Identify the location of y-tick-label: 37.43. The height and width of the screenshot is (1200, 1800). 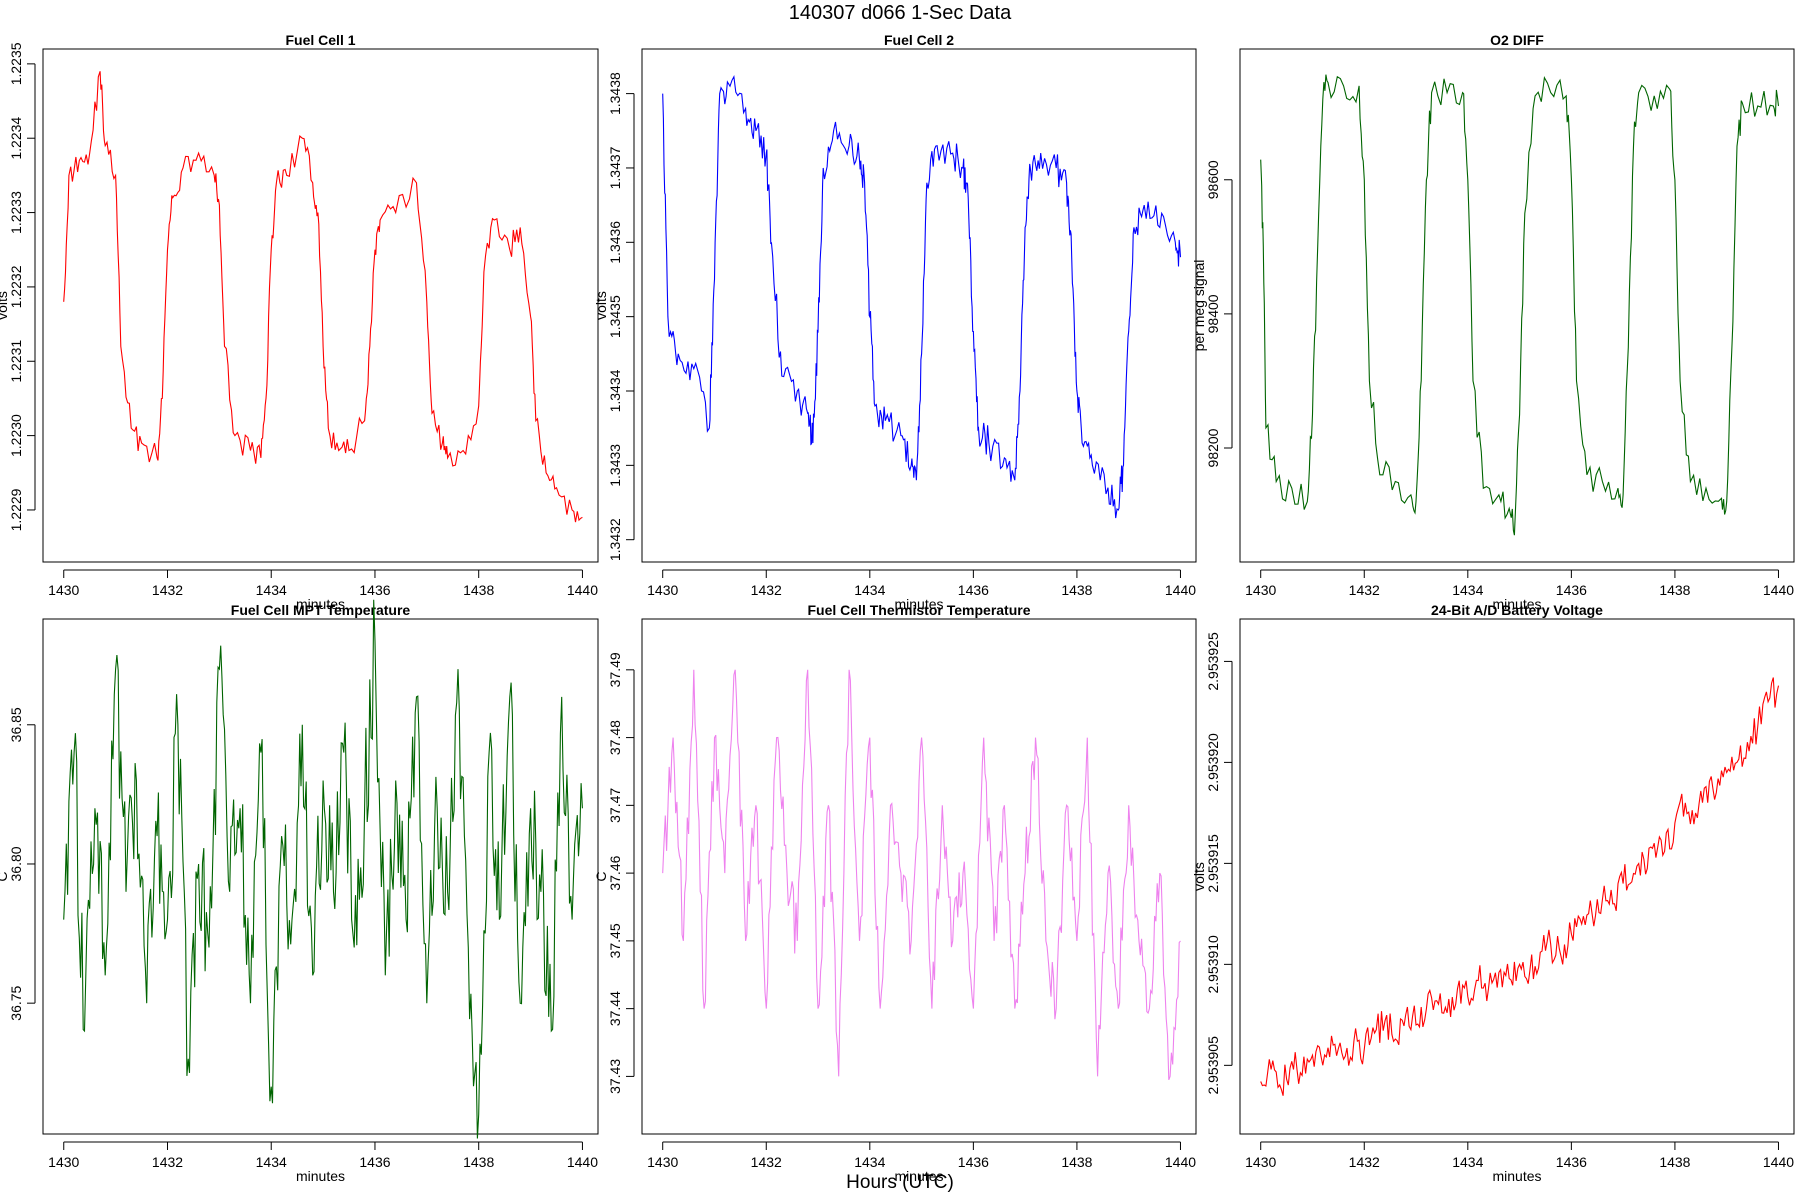
(615, 1076).